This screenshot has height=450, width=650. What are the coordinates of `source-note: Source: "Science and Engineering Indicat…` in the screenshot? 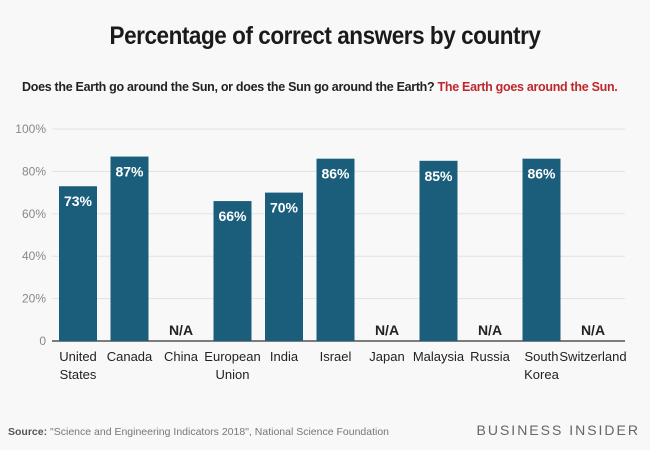 It's located at (198, 432).